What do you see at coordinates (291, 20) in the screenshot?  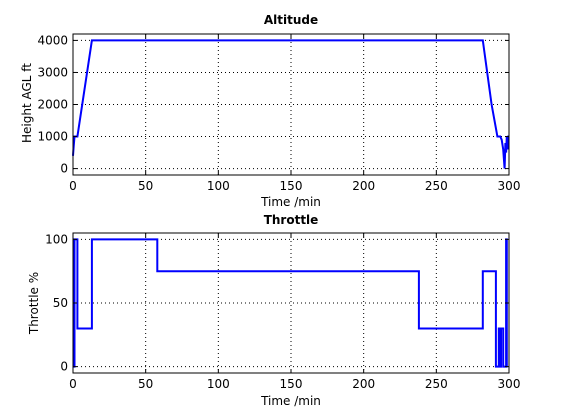 I see `altitude-title: Altitude` at bounding box center [291, 20].